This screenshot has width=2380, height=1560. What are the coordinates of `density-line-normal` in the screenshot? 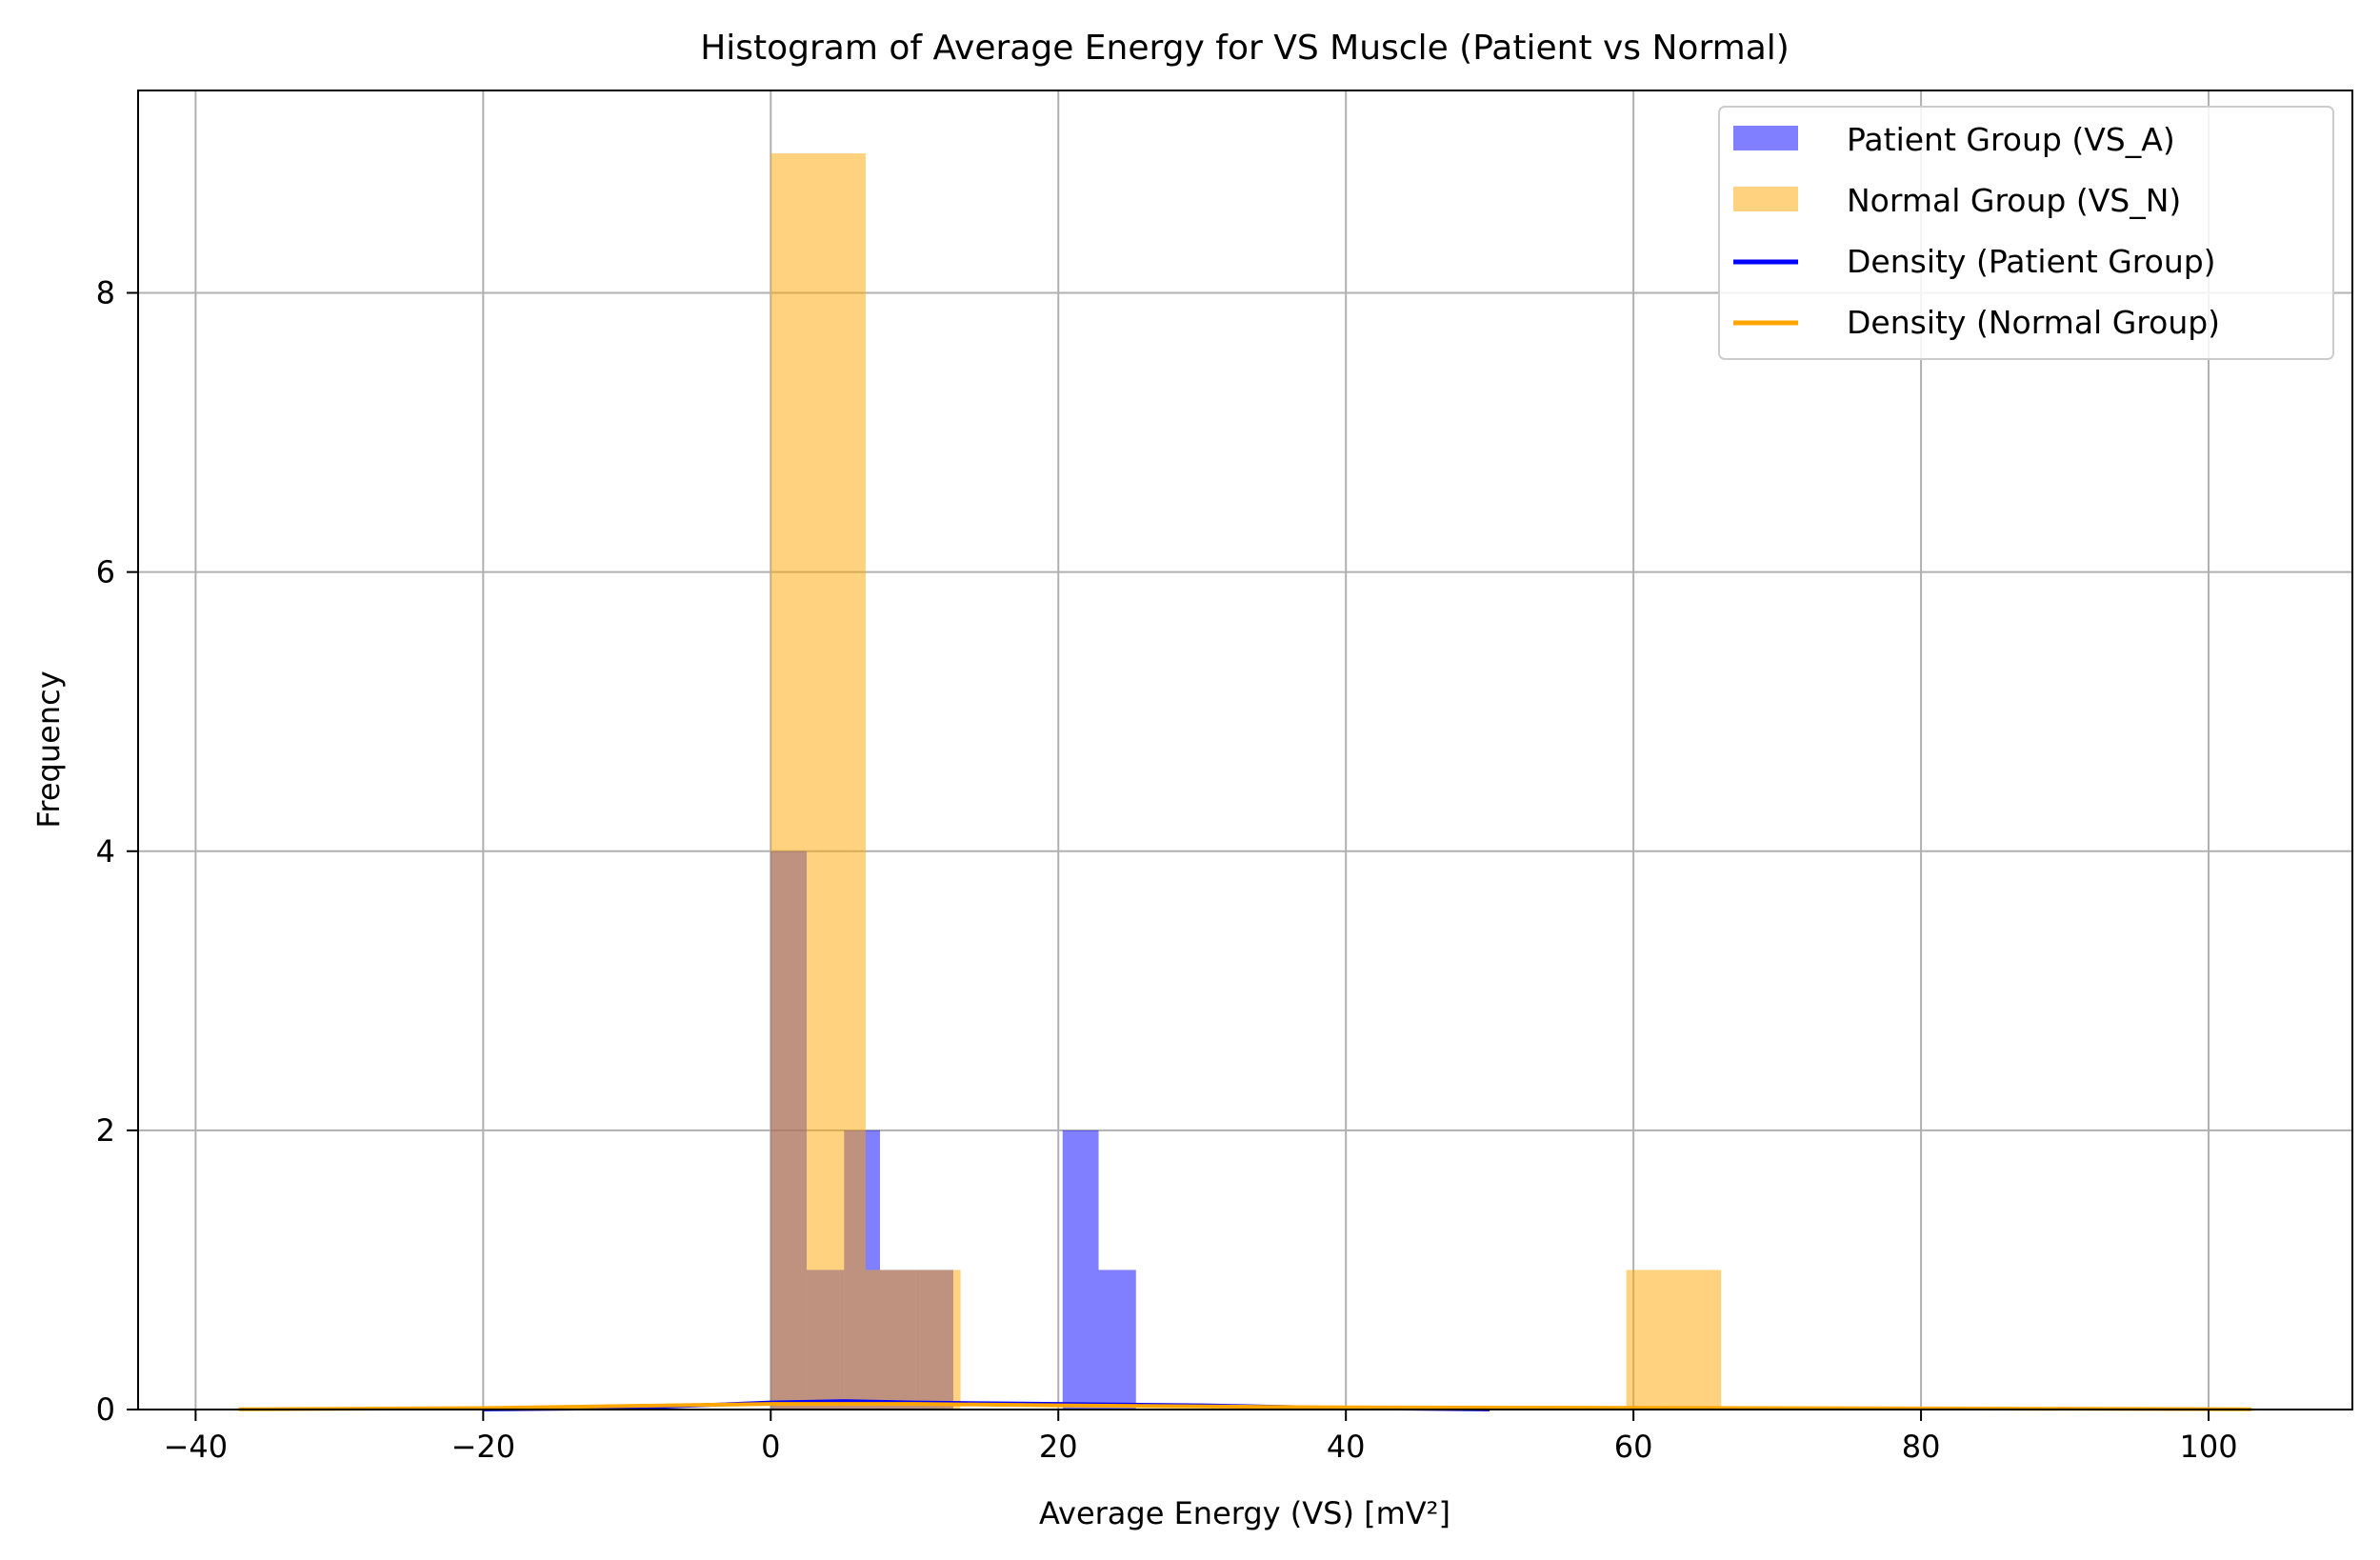 It's located at (1245, 1406).